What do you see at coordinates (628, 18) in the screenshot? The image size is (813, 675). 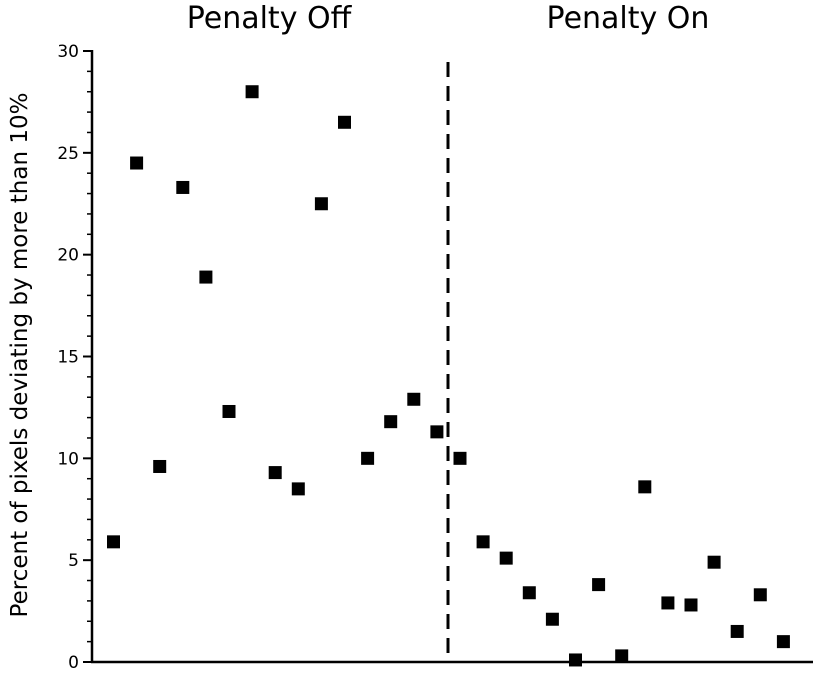 I see `region-title-penalty-on: Penalty On` at bounding box center [628, 18].